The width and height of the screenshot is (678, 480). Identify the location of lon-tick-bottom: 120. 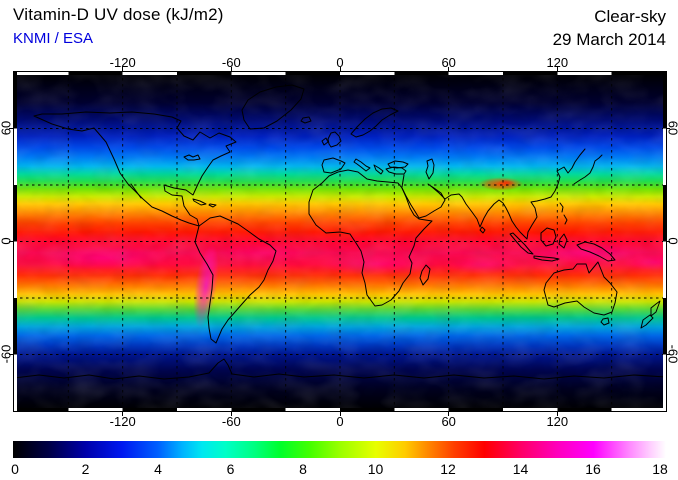
(557, 421).